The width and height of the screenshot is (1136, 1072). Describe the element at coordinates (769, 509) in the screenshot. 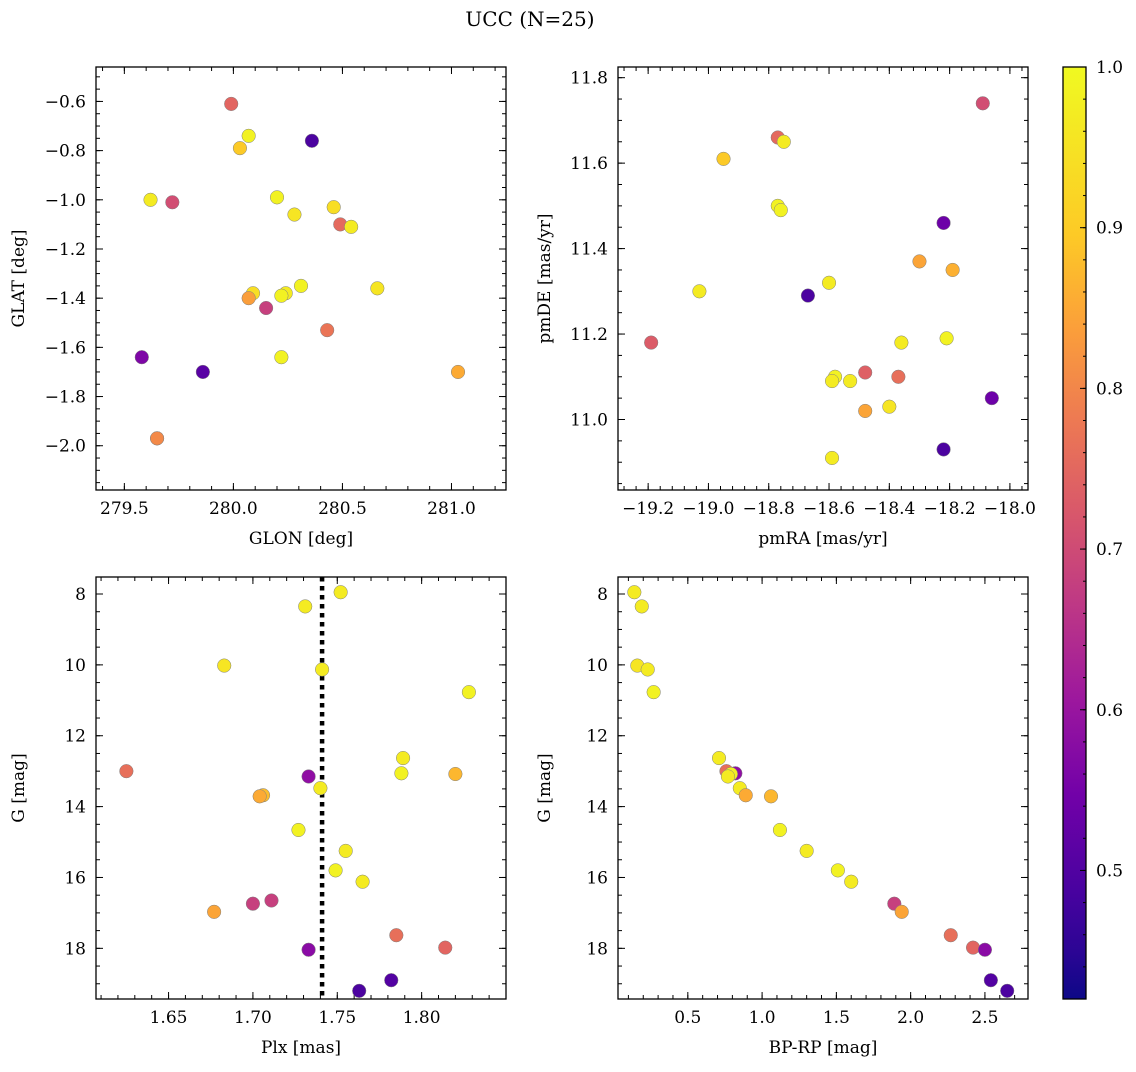

I see `x-tick-label: −18.8` at that location.